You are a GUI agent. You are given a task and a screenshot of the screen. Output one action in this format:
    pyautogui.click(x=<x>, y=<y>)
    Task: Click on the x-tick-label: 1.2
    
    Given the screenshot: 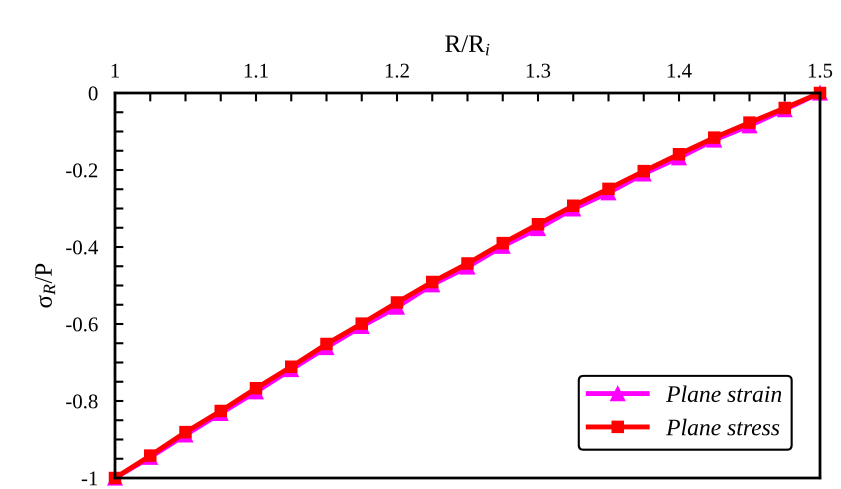 What is the action you would take?
    pyautogui.click(x=397, y=71)
    